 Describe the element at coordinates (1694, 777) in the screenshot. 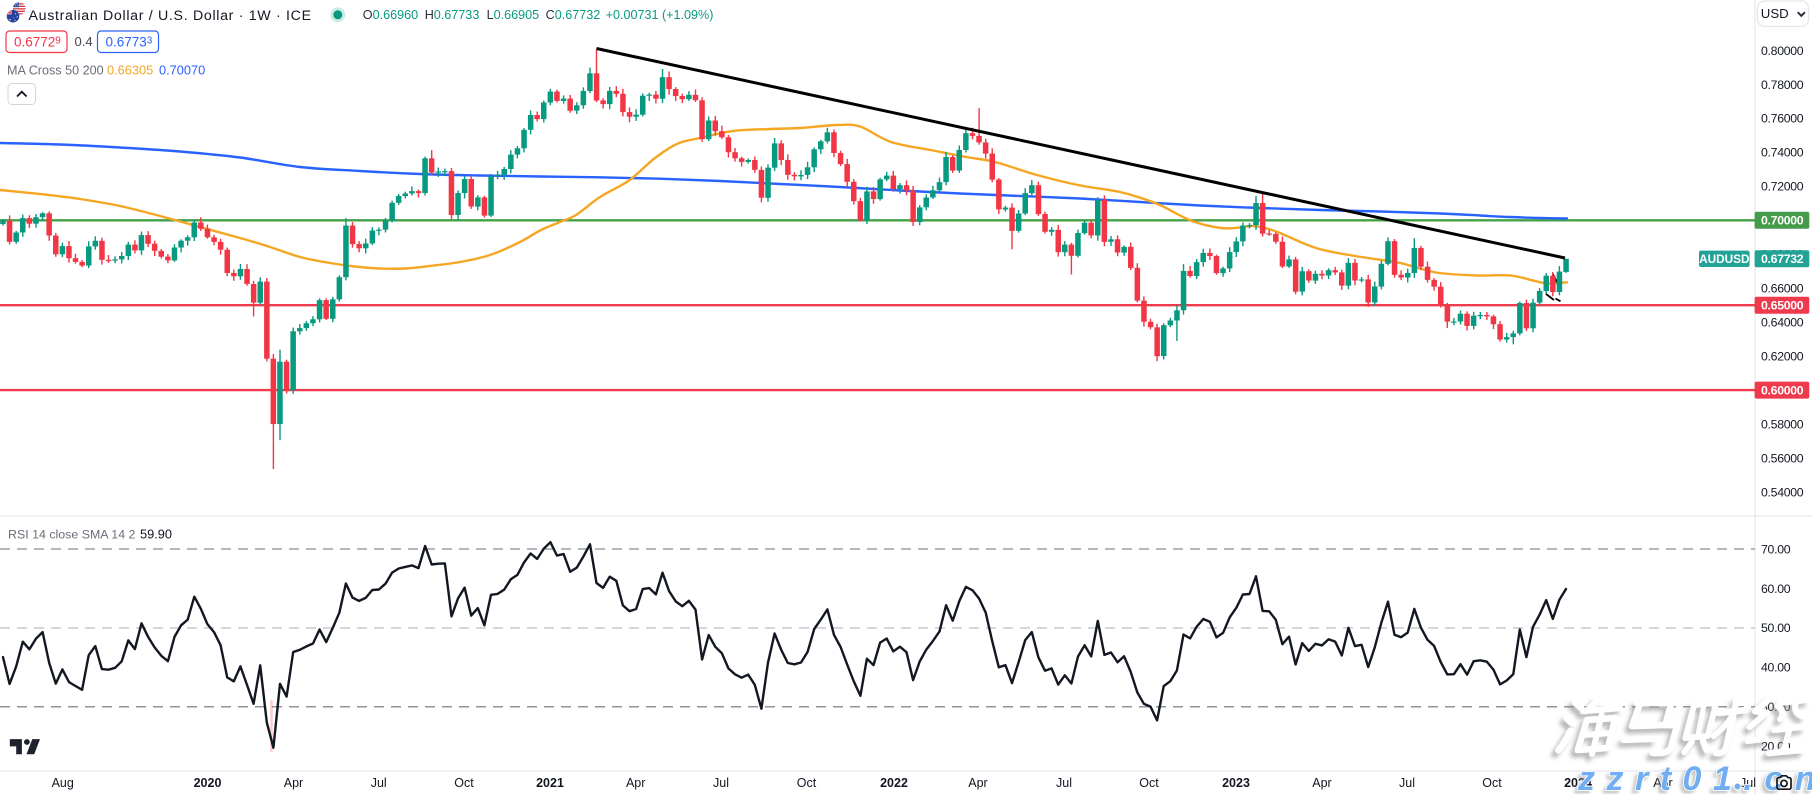

I see `svg-text: zzrt01.cn` at that location.